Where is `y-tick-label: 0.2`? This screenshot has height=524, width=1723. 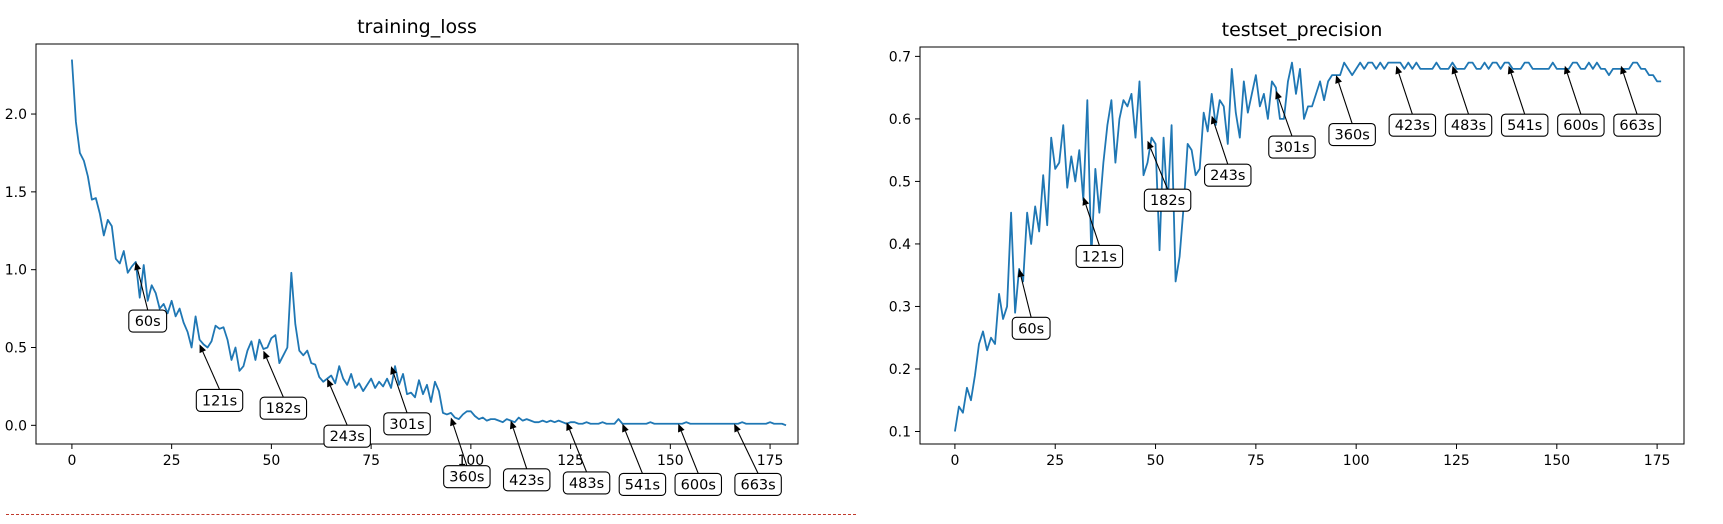
y-tick-label: 0.2 is located at coordinates (900, 370).